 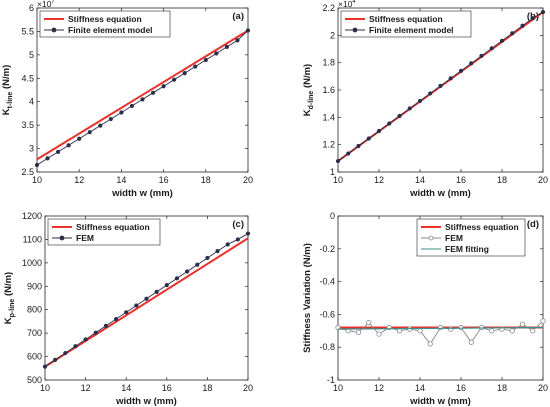 I want to click on y-tick-label: 800, so click(x=34, y=310).